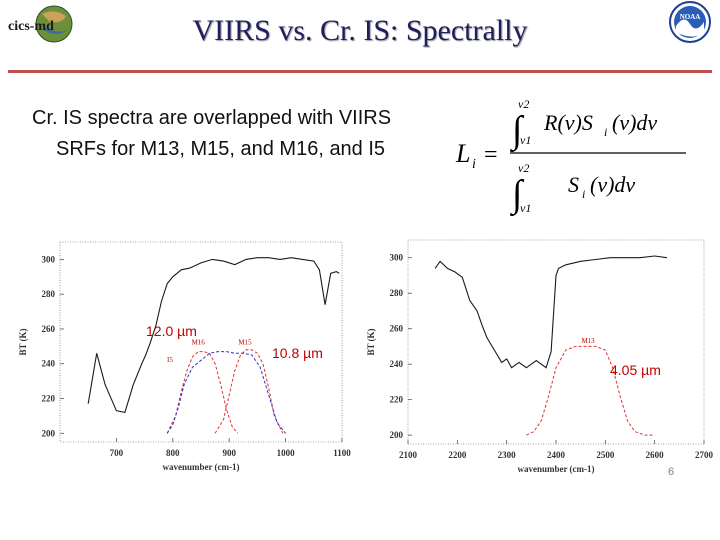 This screenshot has height=540, width=720. What do you see at coordinates (525, 140) in the screenshot?
I see `lower-limit-top: ν1` at bounding box center [525, 140].